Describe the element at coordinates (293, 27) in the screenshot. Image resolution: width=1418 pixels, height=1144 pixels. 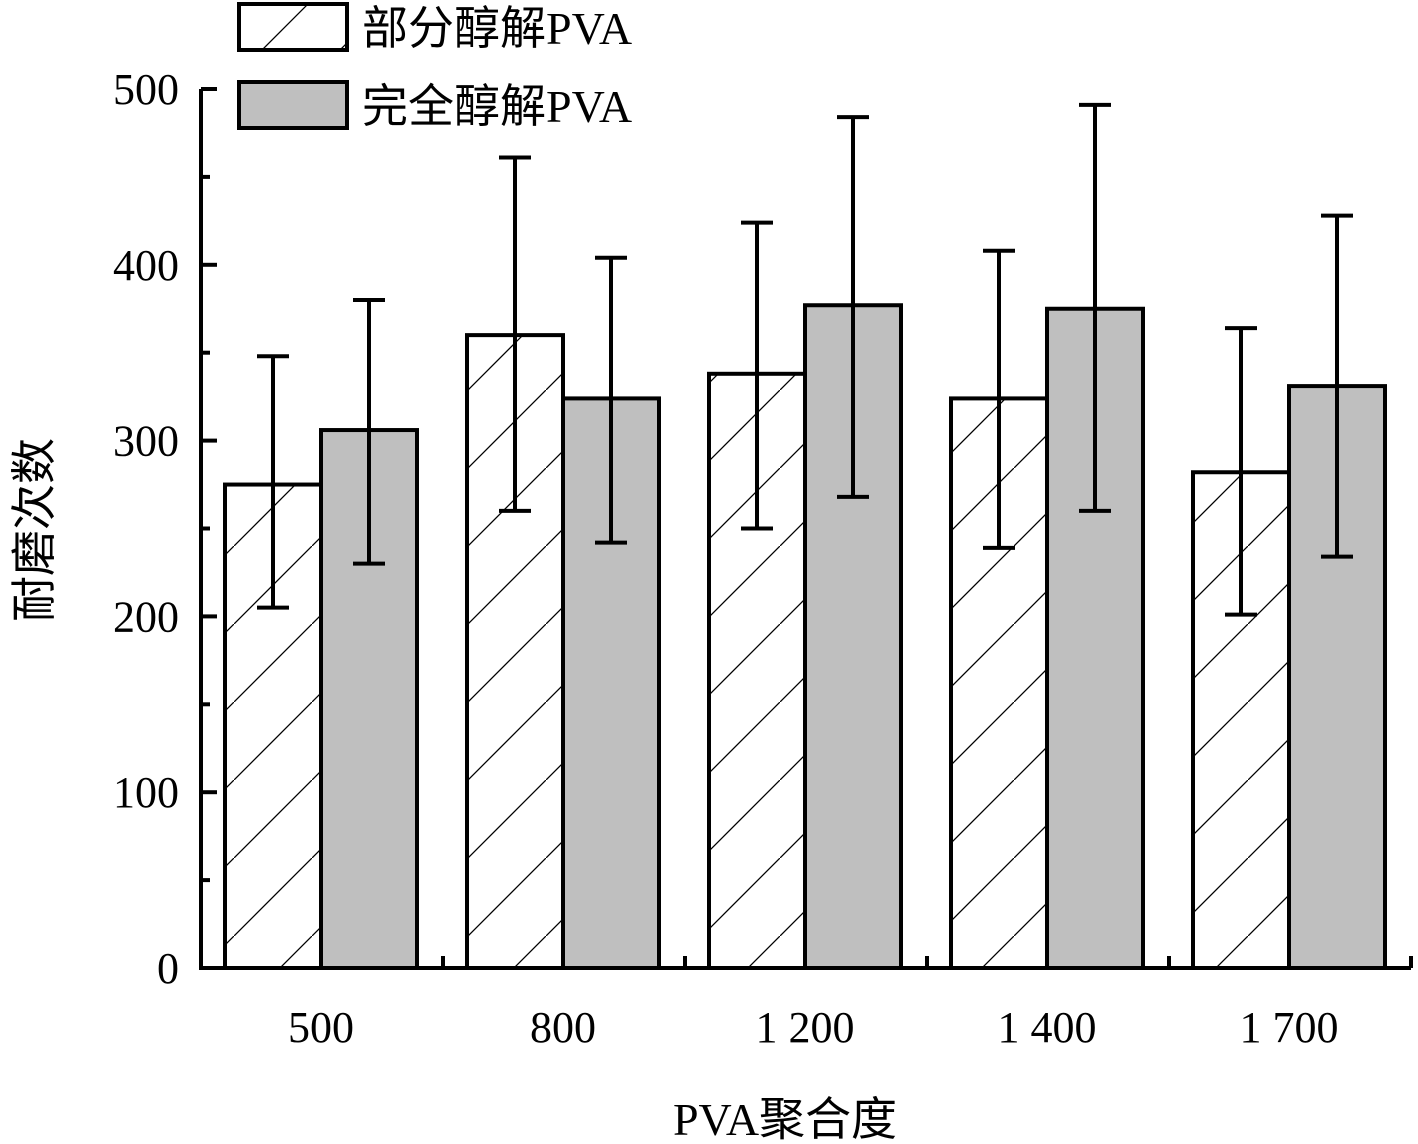
I see `legend-swatch-partial` at that location.